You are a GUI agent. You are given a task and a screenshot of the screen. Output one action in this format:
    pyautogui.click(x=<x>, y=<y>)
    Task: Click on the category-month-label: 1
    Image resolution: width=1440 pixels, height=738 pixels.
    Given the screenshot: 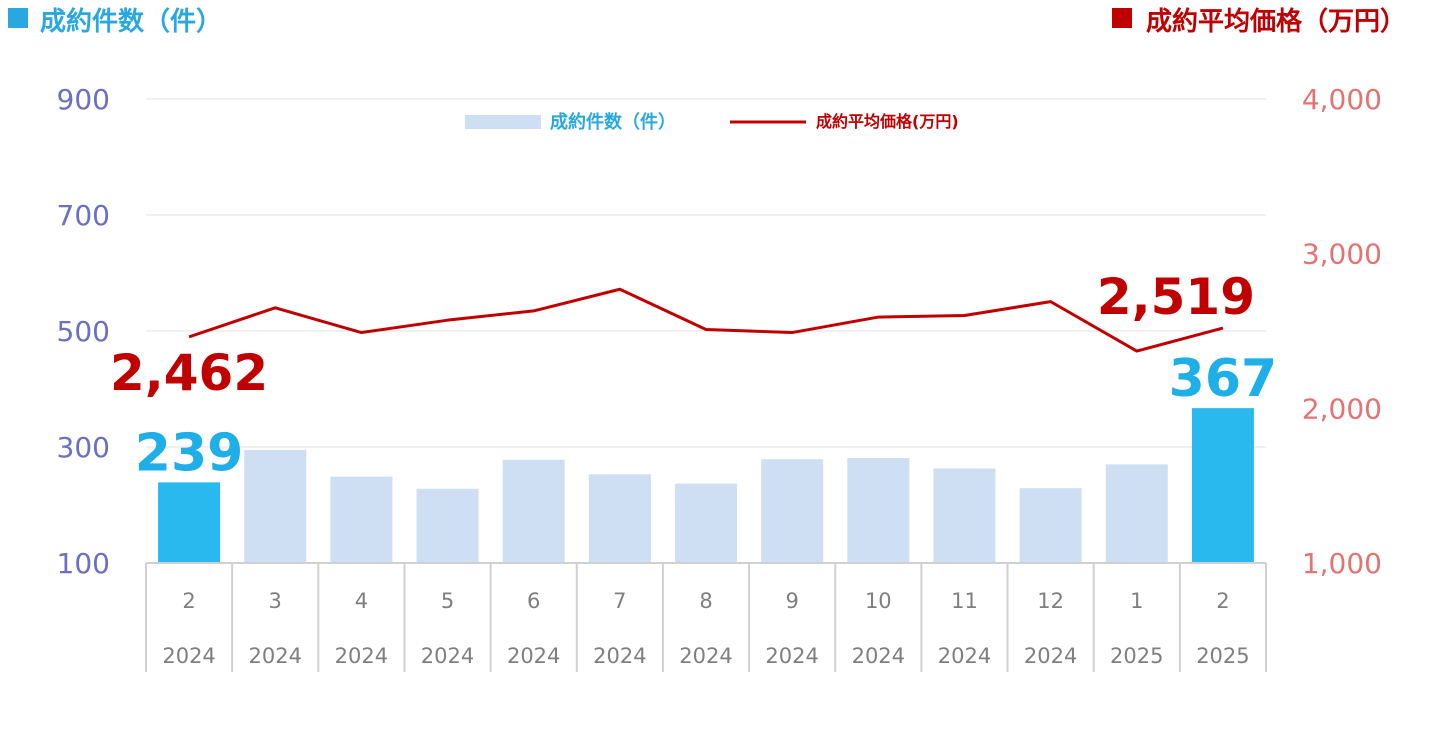 What is the action you would take?
    pyautogui.click(x=1136, y=601)
    